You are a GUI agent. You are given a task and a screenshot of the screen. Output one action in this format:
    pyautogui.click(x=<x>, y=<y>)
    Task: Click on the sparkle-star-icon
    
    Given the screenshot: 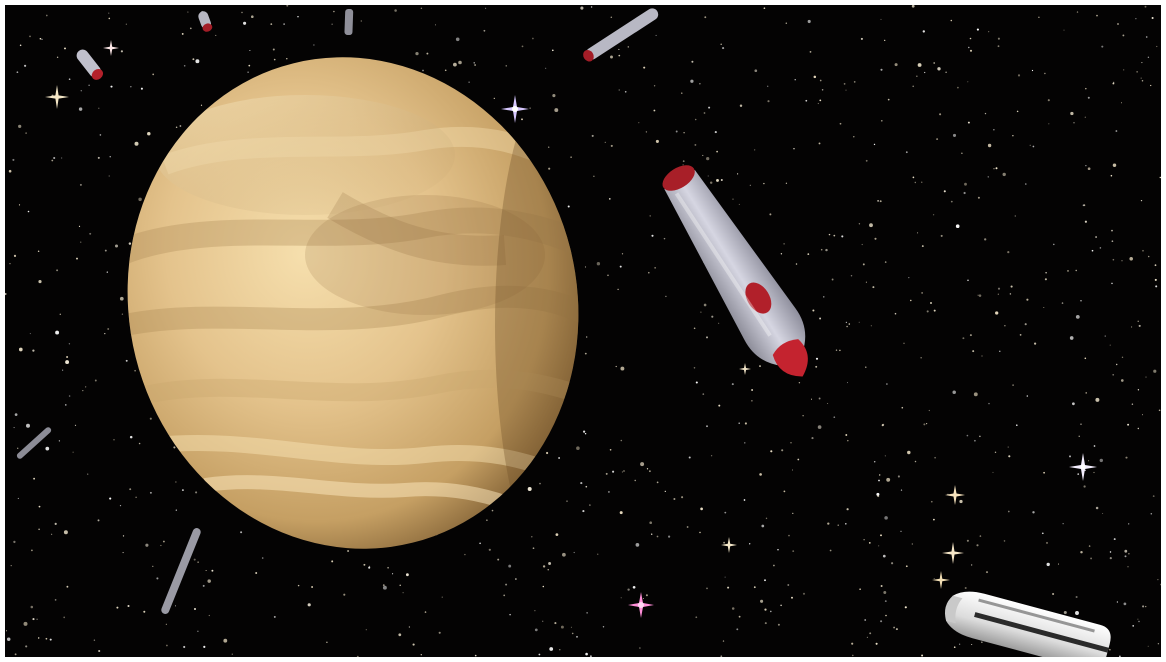 What is the action you would take?
    pyautogui.click(x=641, y=605)
    